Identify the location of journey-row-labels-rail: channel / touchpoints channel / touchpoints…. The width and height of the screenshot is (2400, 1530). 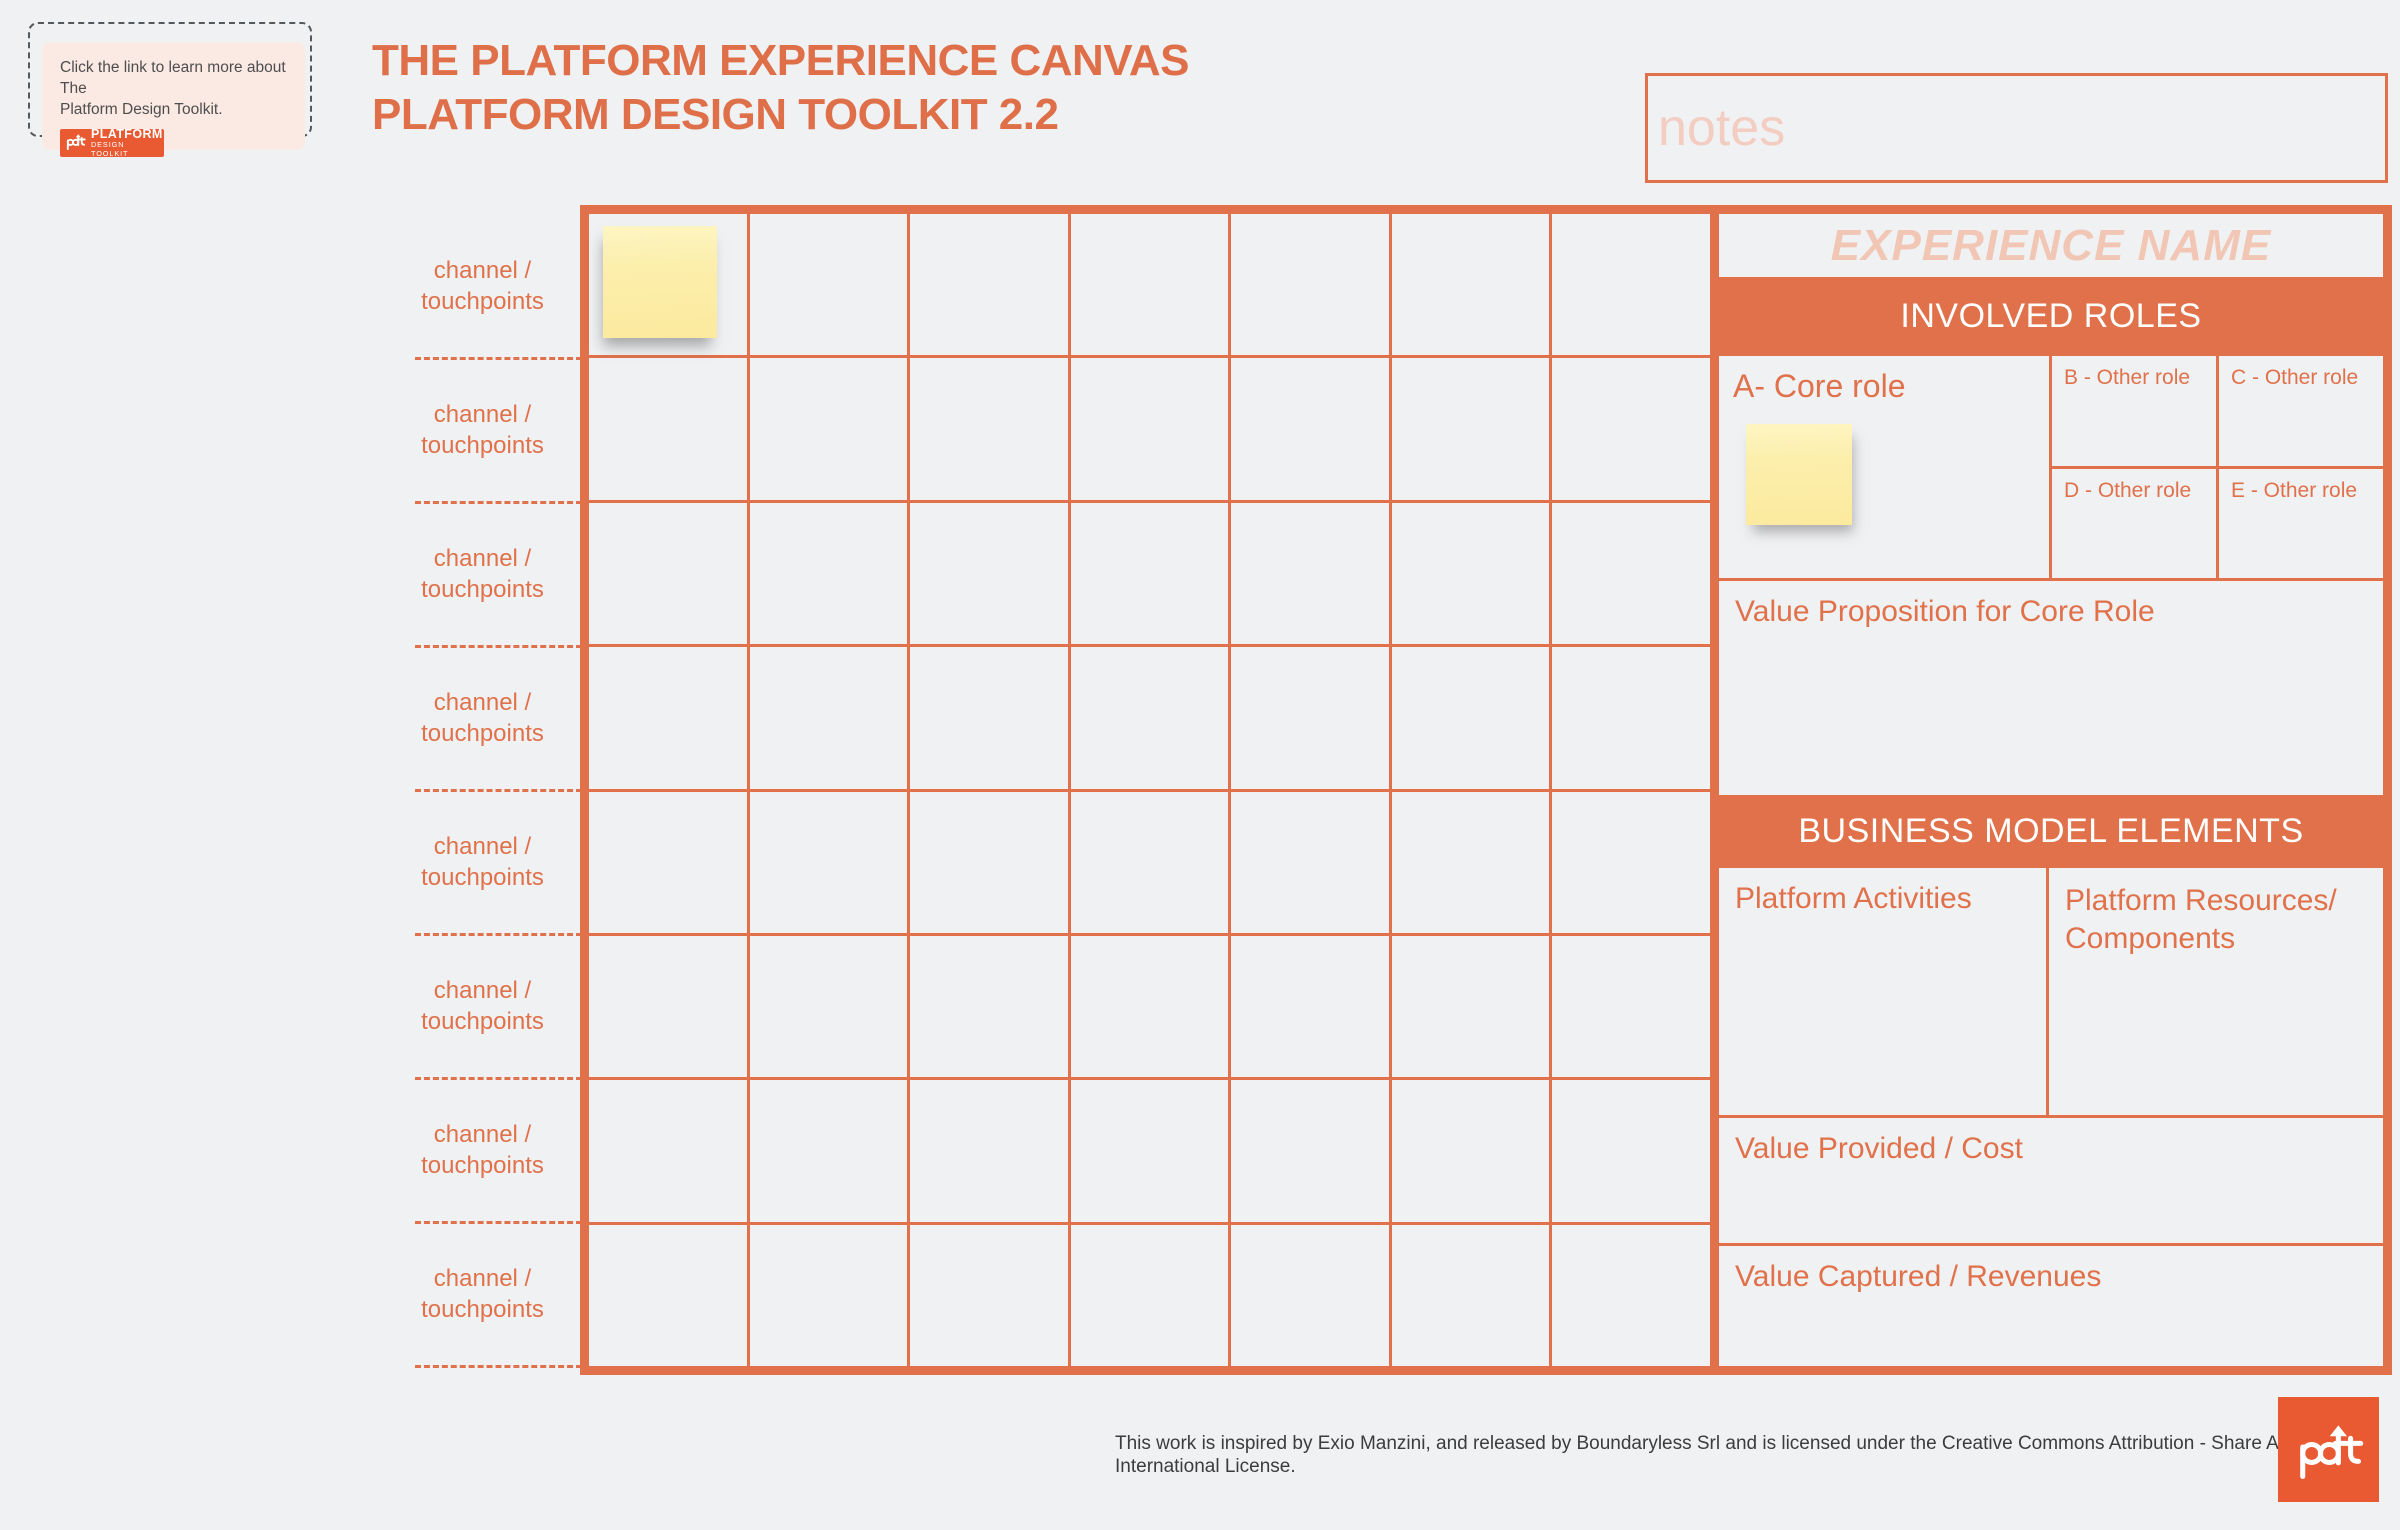
(483, 791).